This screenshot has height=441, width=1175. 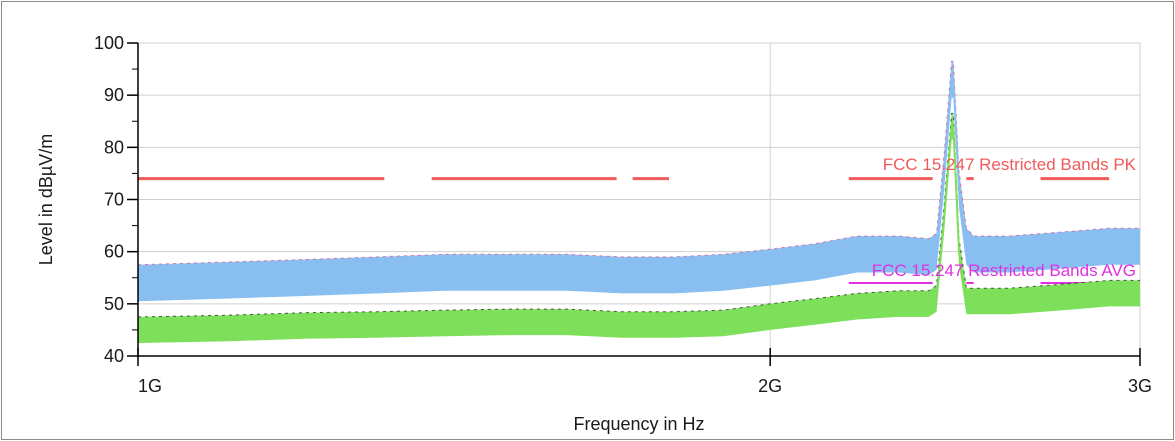 What do you see at coordinates (114, 95) in the screenshot?
I see `y-tick-label: 90` at bounding box center [114, 95].